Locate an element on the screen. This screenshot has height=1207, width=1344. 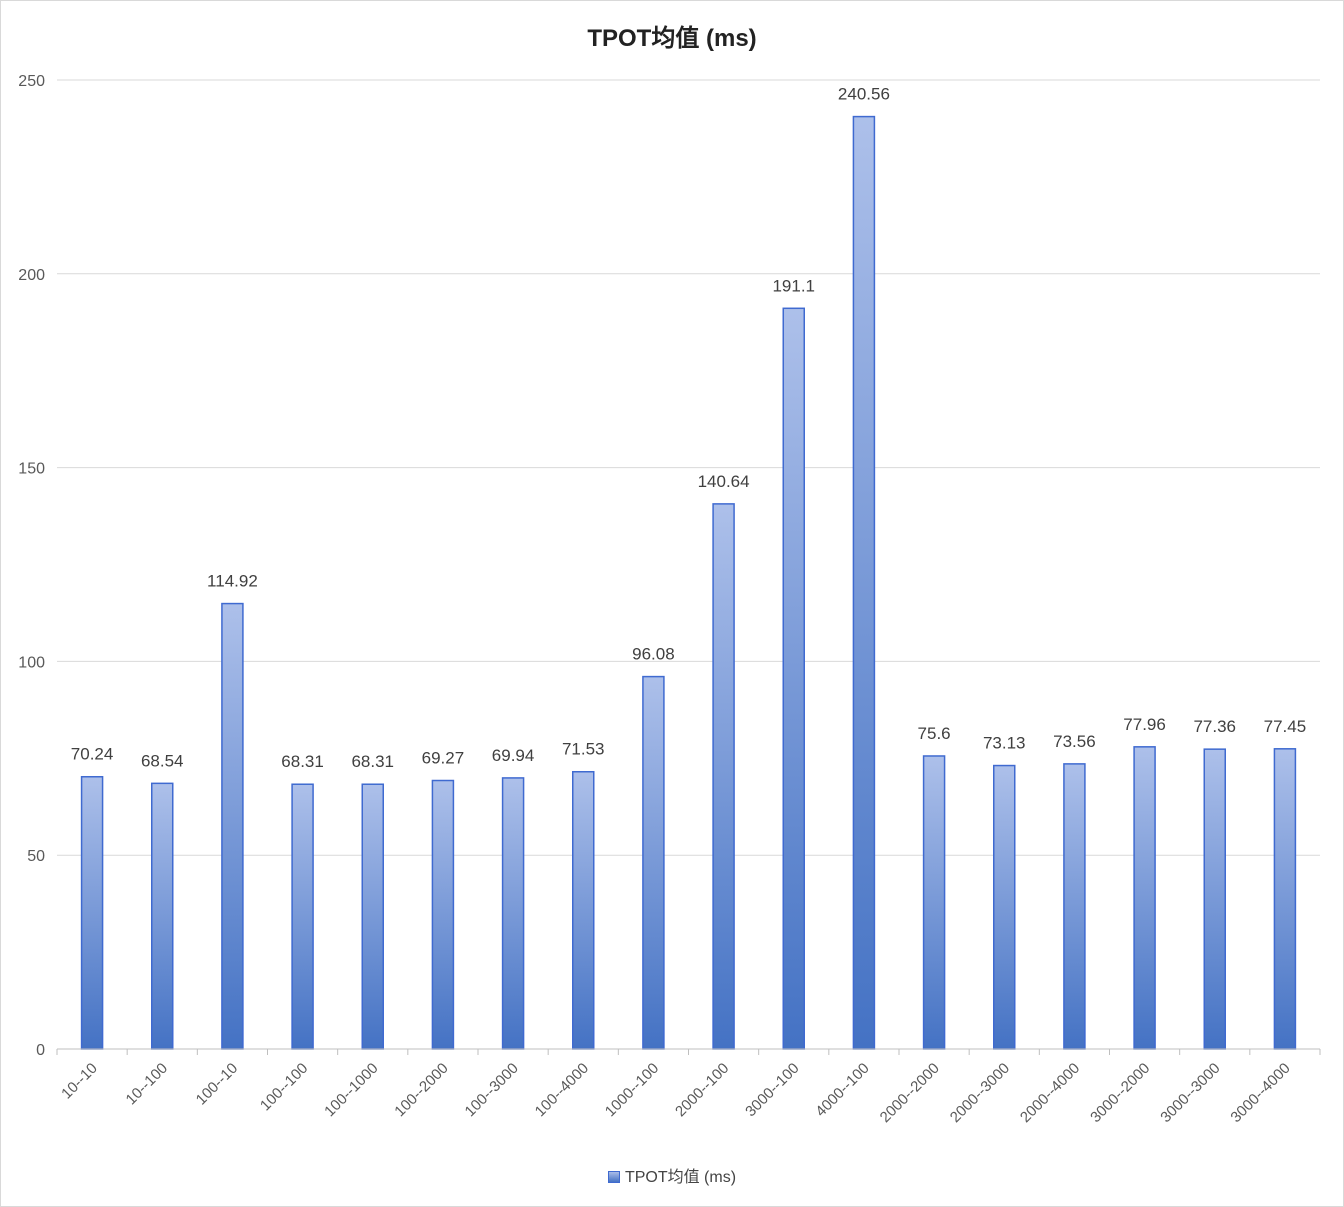
data-label: 69.27 is located at coordinates (443, 758).